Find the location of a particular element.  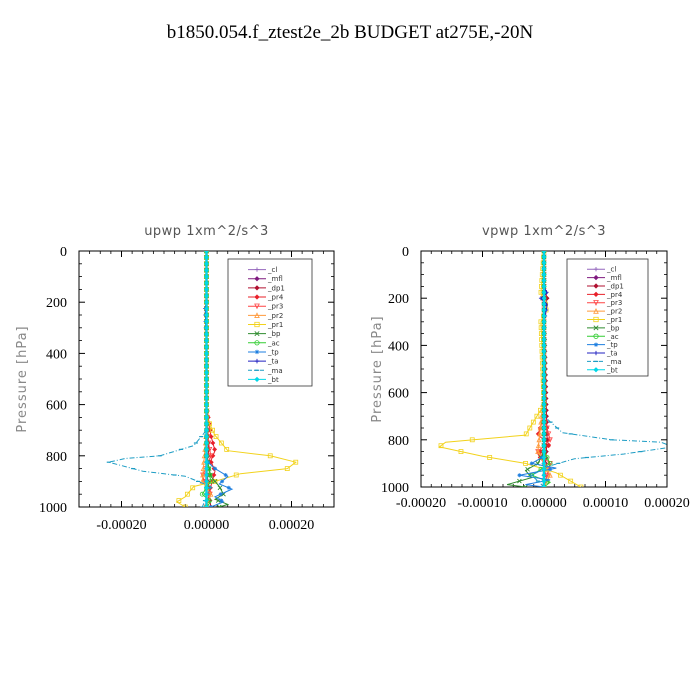

legend-item-pr2-label: _pr2 is located at coordinates (275, 316).